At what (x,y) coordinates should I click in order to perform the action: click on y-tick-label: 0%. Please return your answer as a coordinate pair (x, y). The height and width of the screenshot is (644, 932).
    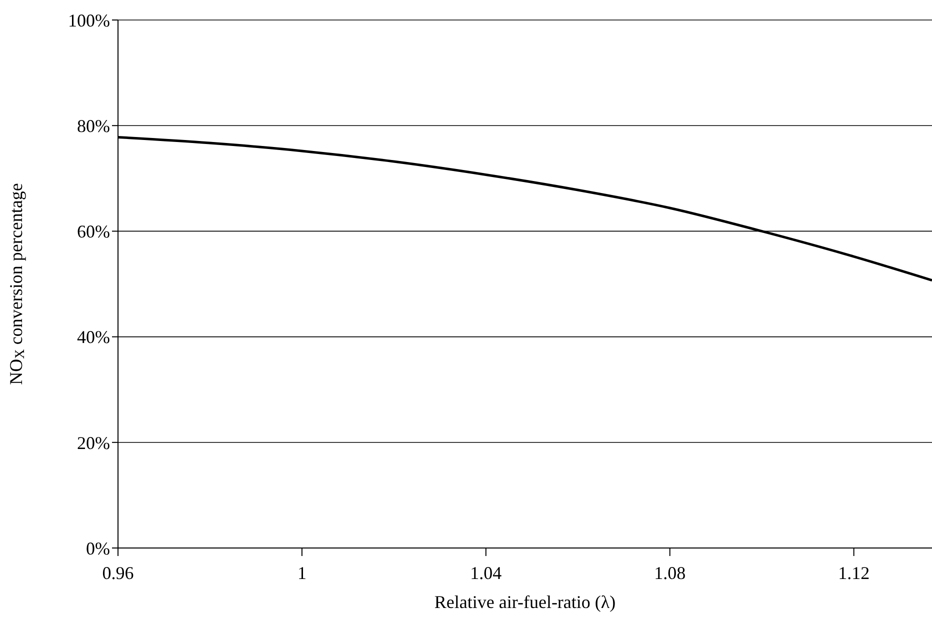
    Looking at the image, I should click on (98, 548).